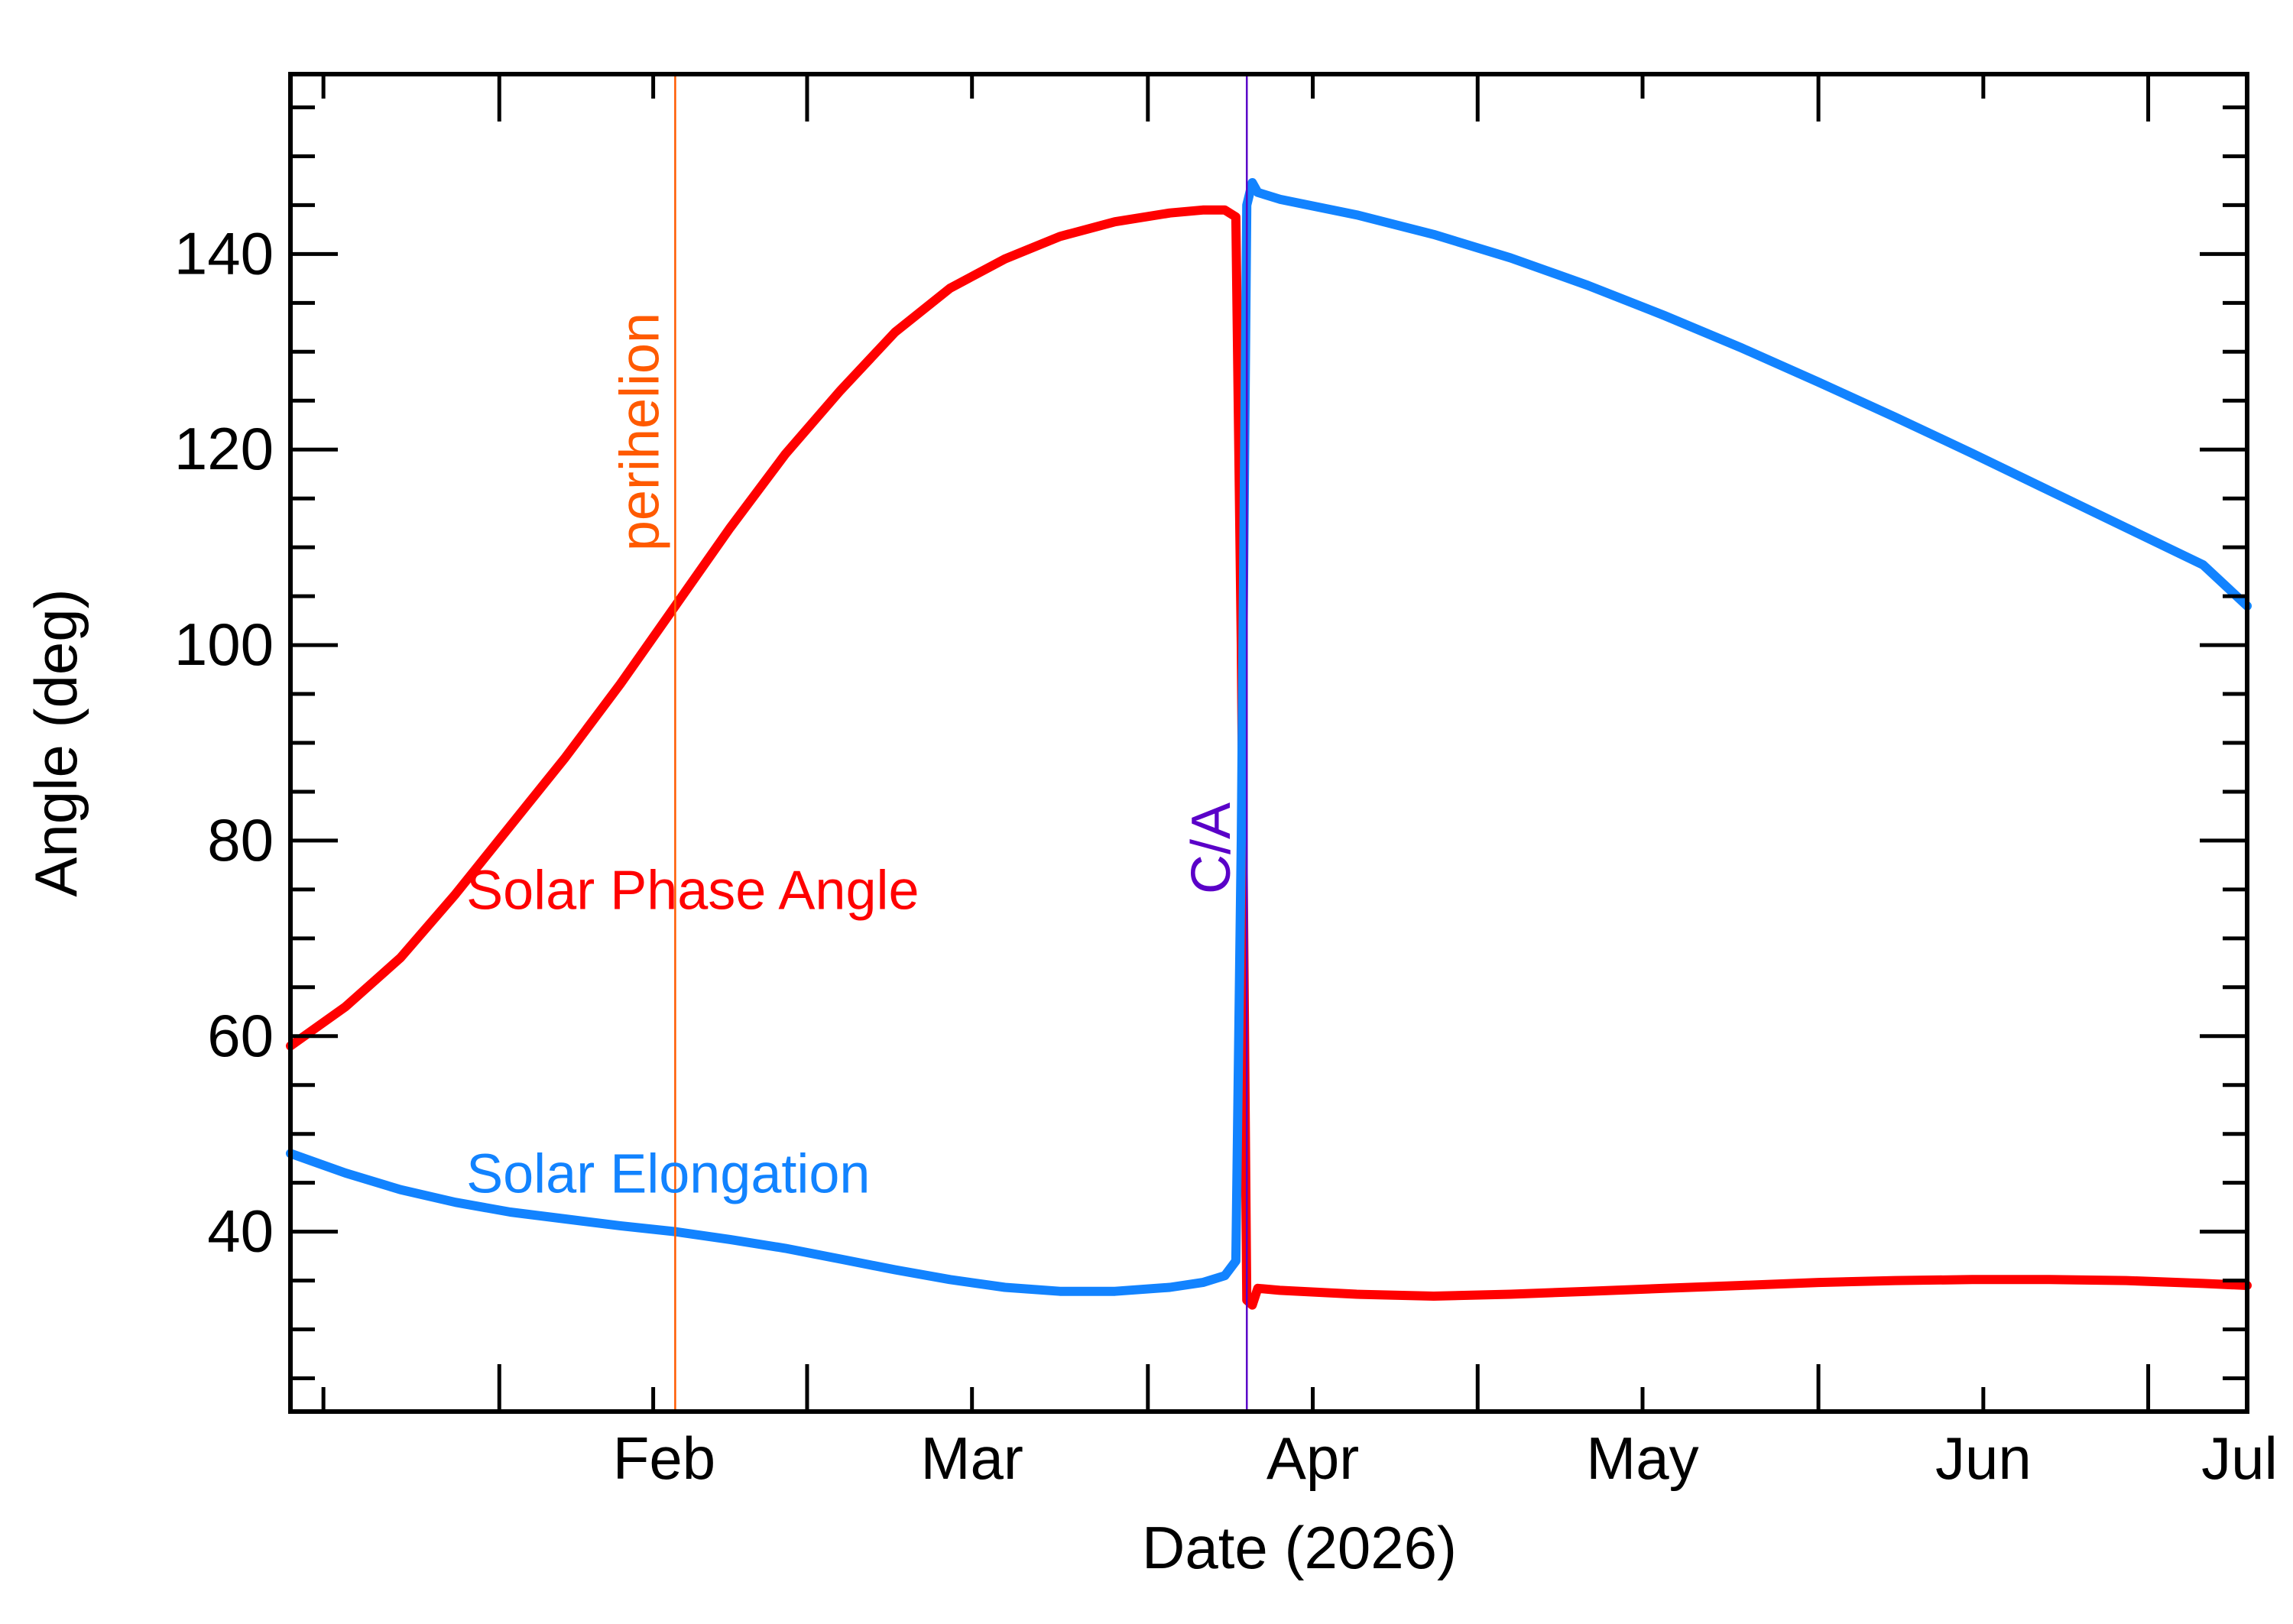 This screenshot has width=2293, height=1624. I want to click on x-tick-label: Mar, so click(972, 1458).